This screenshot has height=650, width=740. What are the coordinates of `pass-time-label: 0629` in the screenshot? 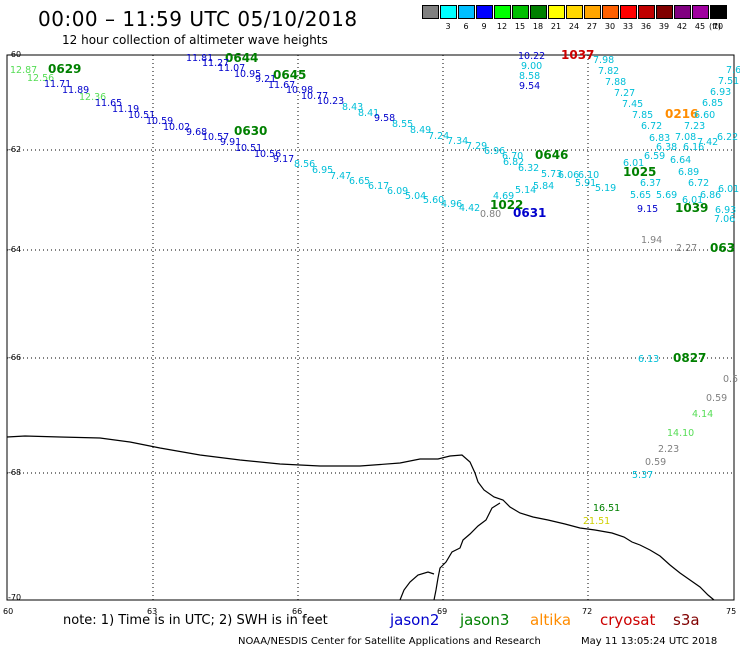 It's located at (64, 69).